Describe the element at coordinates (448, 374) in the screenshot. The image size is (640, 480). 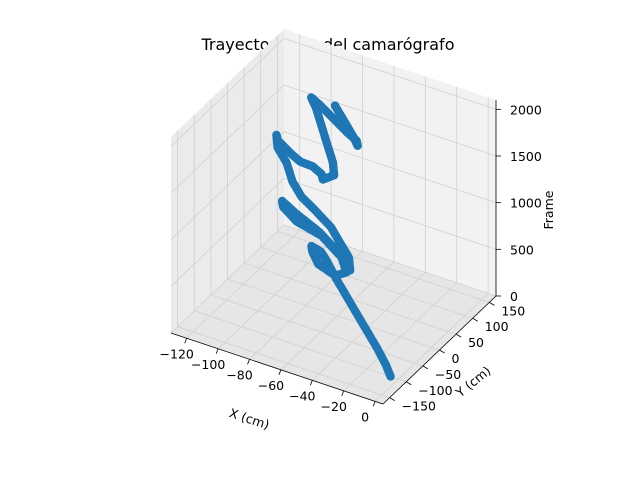
I see `y-tick-label: −50` at that location.